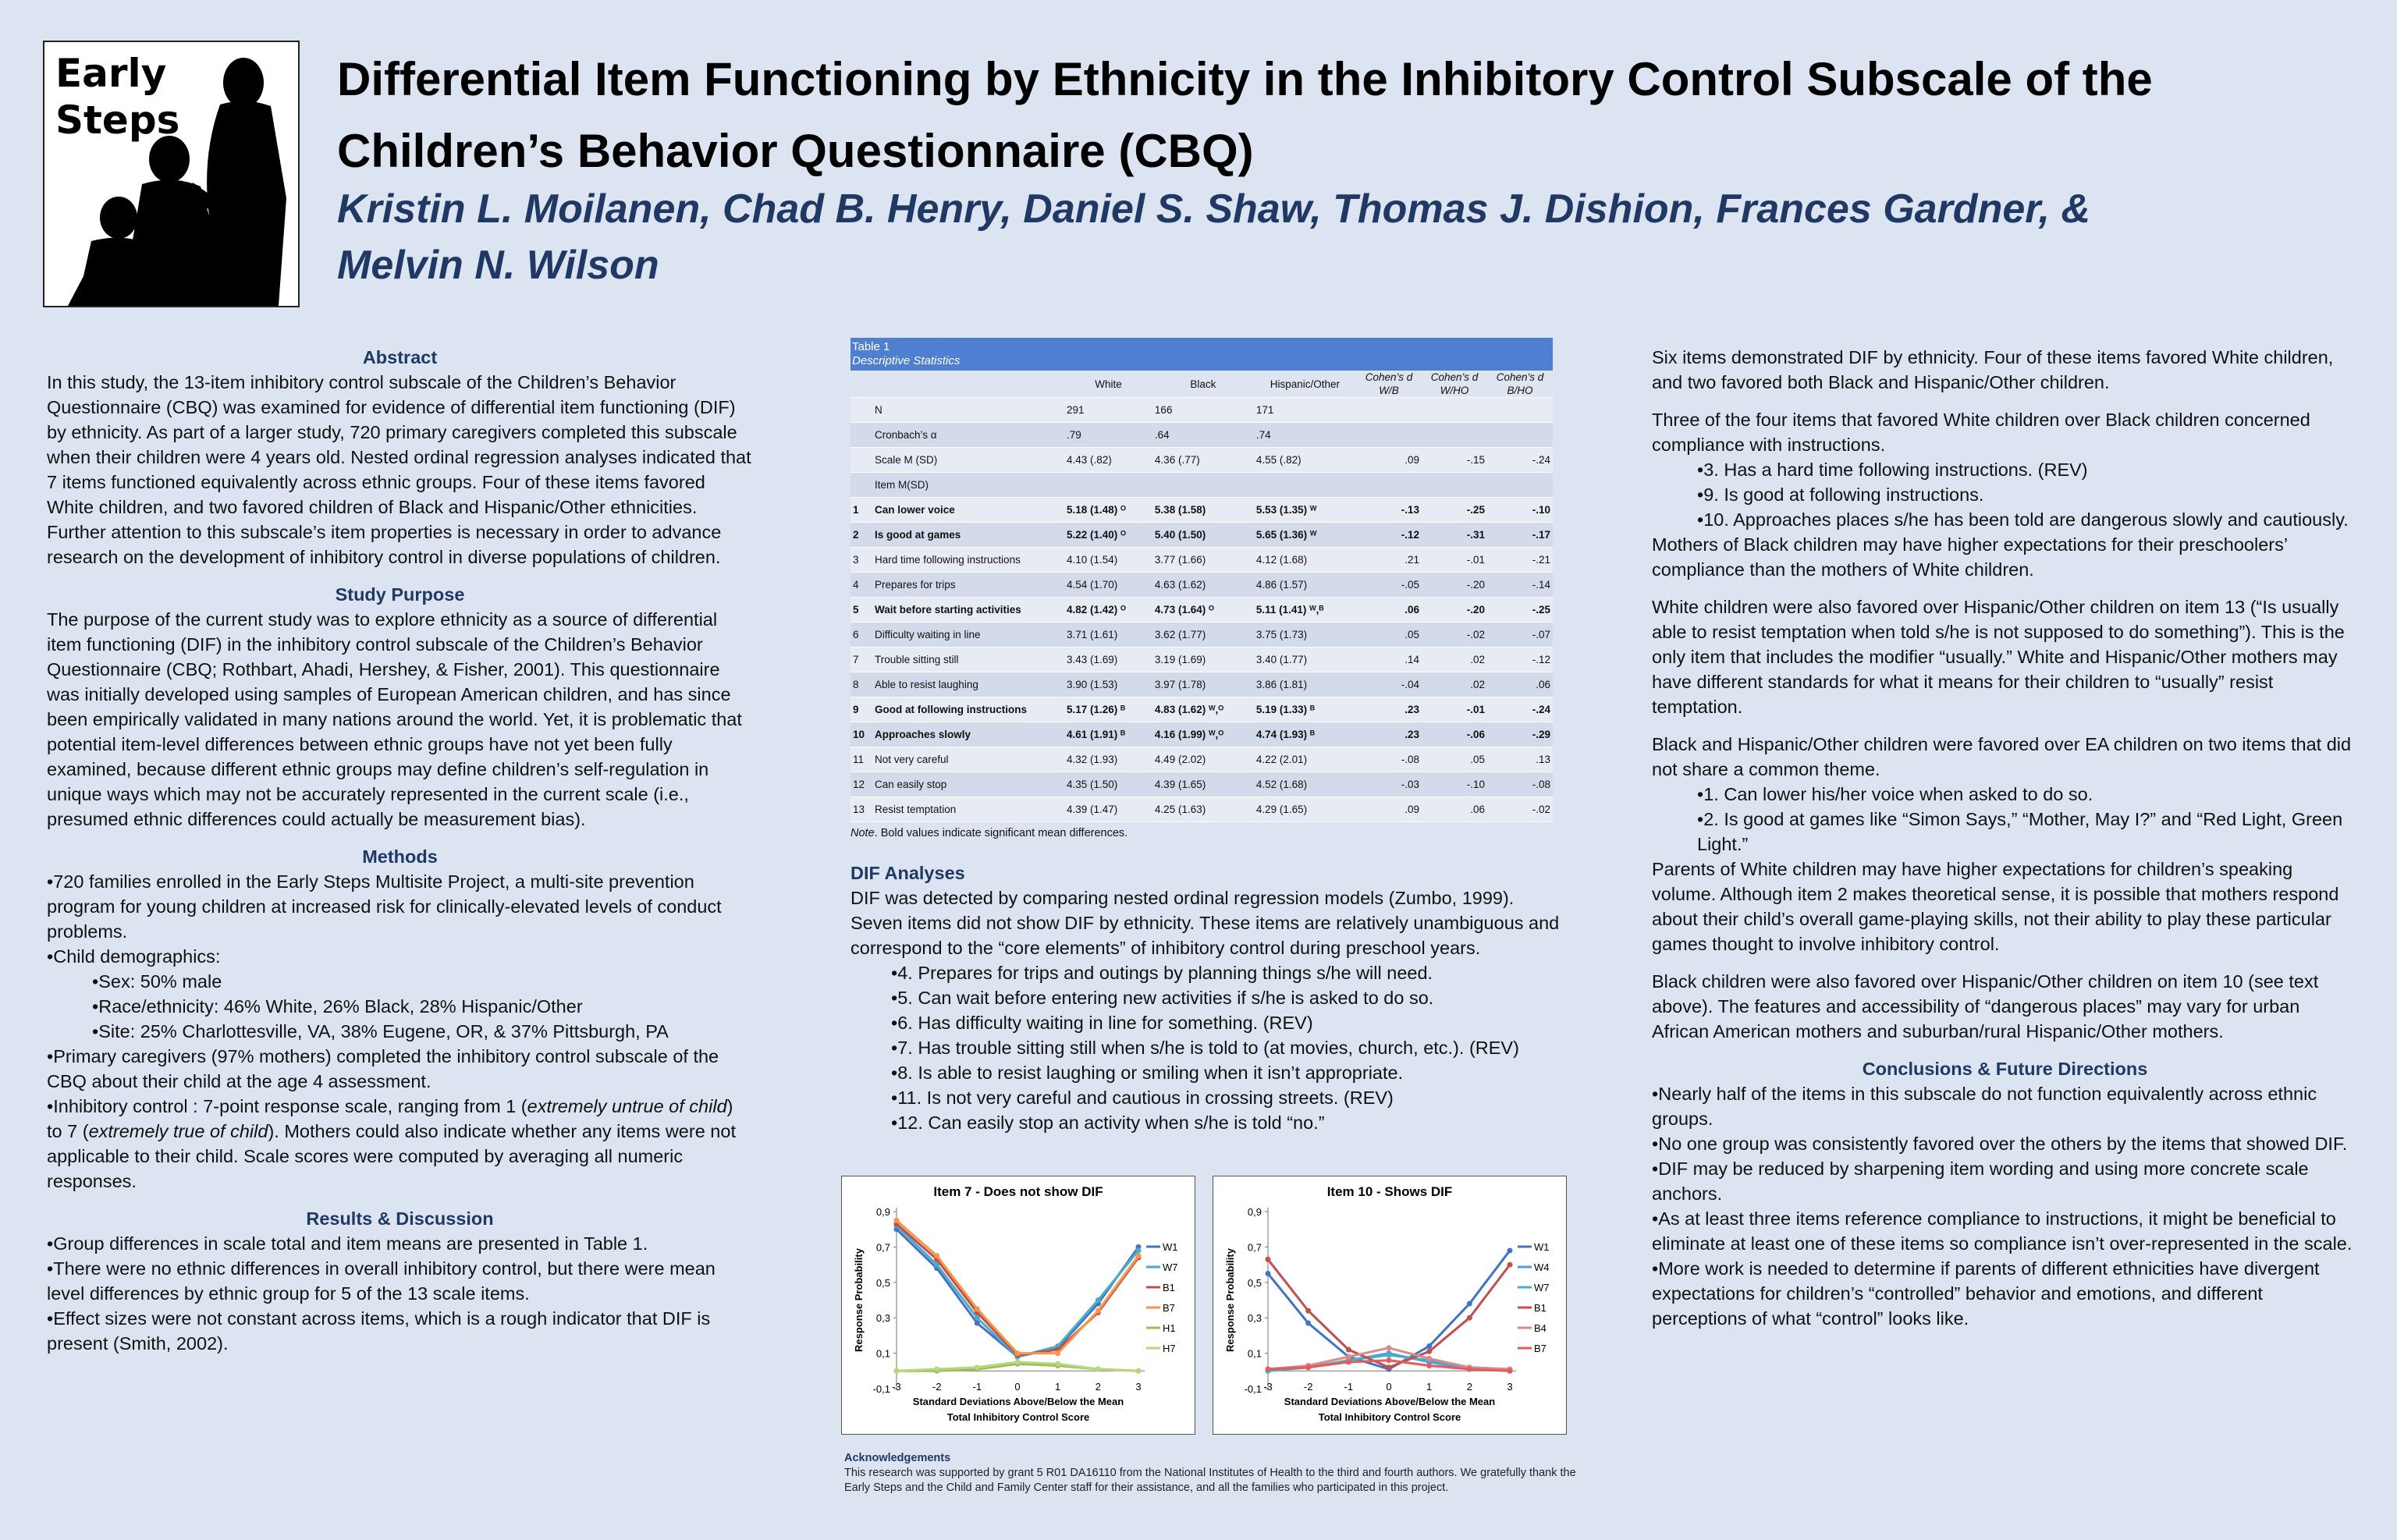  What do you see at coordinates (1469, 1387) in the screenshot?
I see `x-tick-label: 2` at bounding box center [1469, 1387].